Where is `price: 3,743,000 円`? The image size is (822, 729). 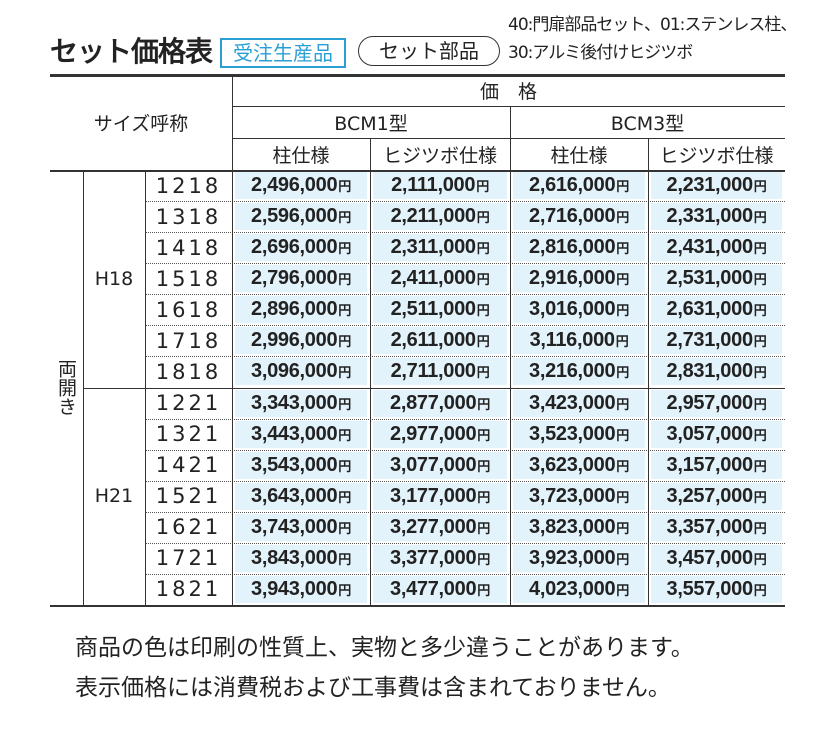 price: 3,743,000 円 is located at coordinates (301, 527).